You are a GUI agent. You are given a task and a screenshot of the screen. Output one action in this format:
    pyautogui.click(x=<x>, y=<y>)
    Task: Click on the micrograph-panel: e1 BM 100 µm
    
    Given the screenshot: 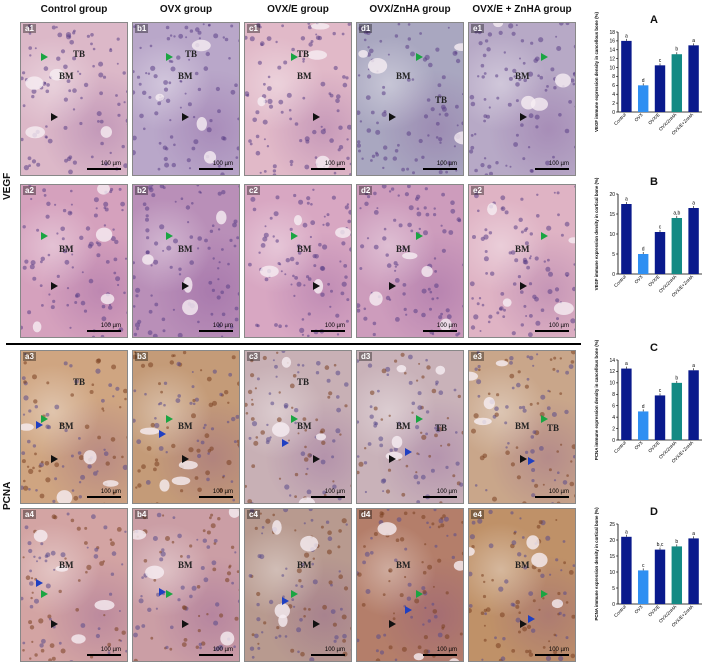 What is the action you would take?
    pyautogui.click(x=522, y=99)
    